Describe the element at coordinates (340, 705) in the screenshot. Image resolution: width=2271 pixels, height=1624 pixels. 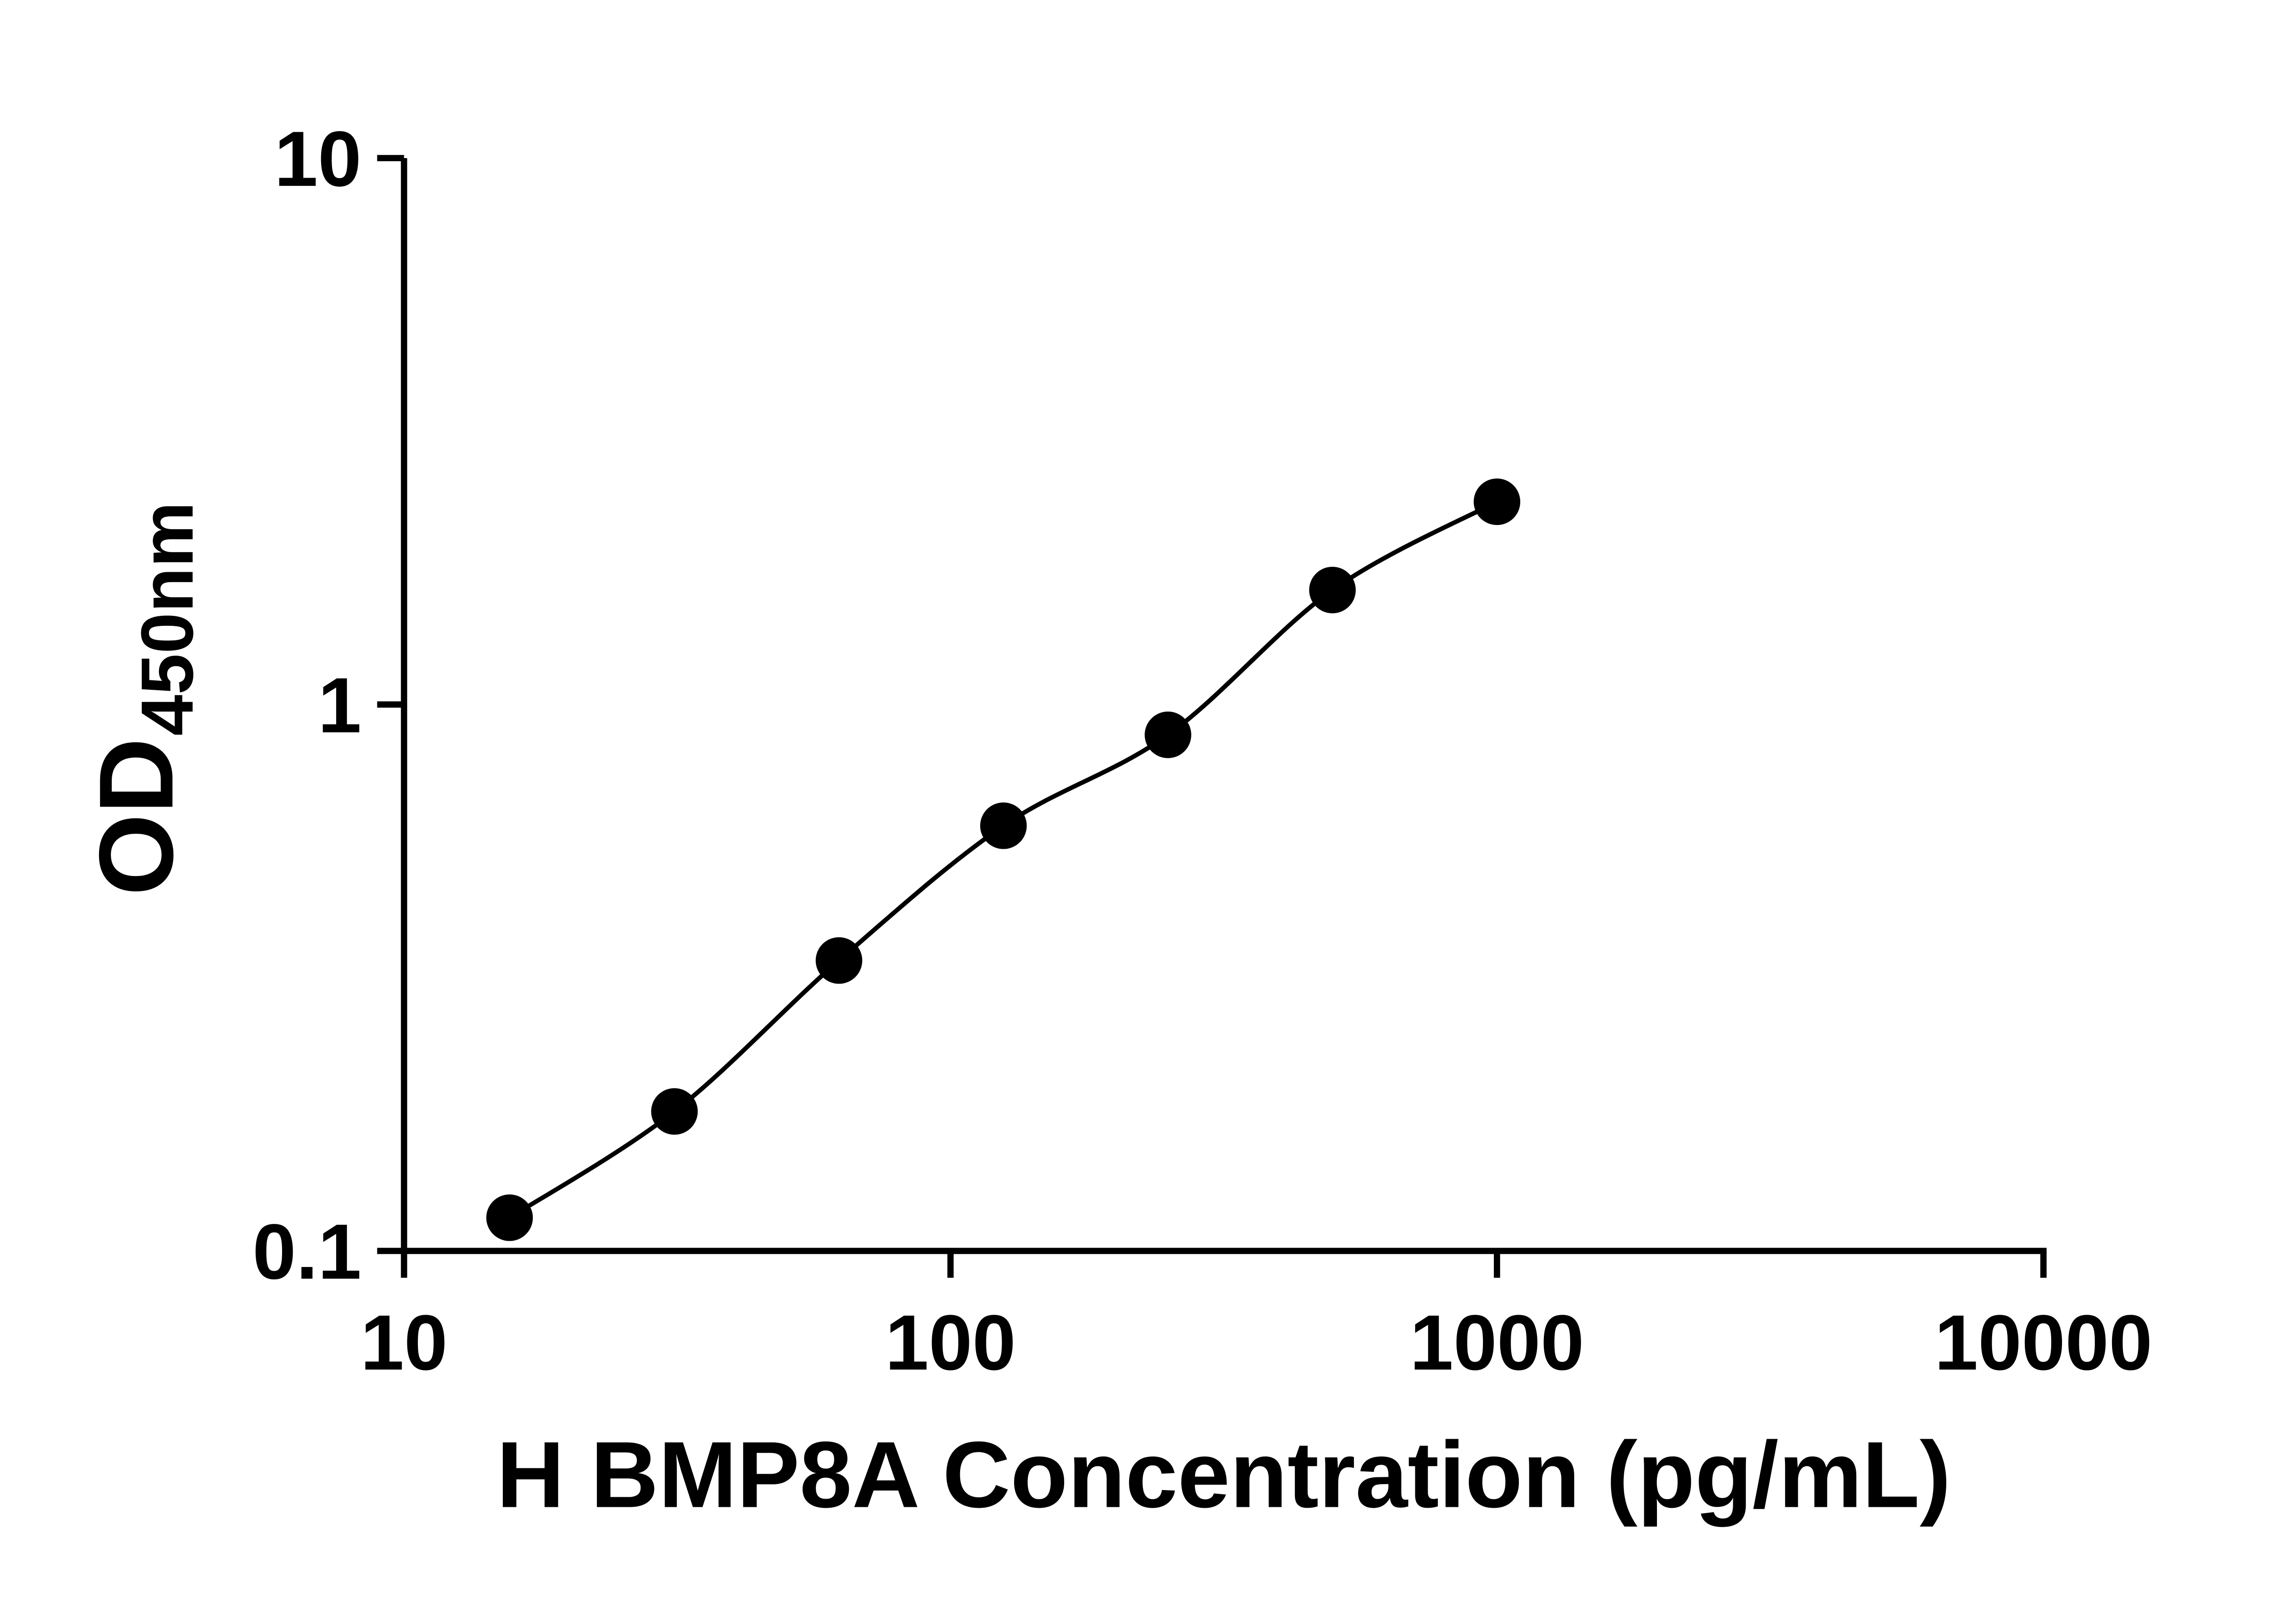
I see `y-tick-label: 1` at that location.